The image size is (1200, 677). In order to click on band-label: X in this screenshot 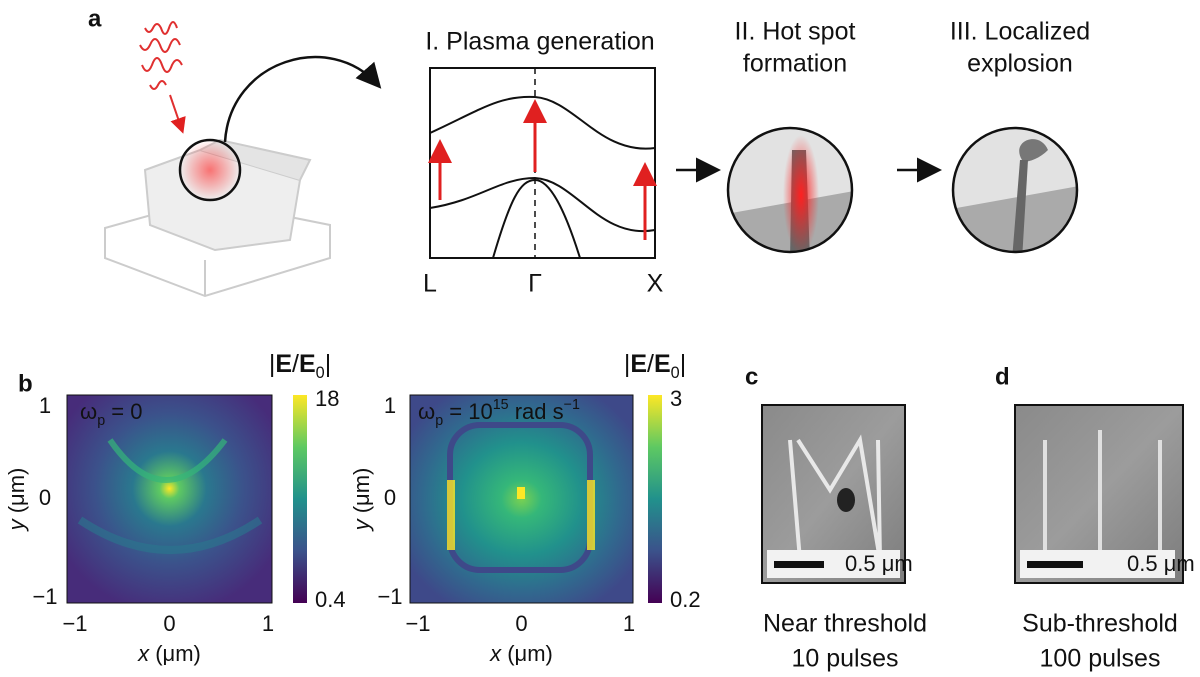, I will do `click(655, 284)`.